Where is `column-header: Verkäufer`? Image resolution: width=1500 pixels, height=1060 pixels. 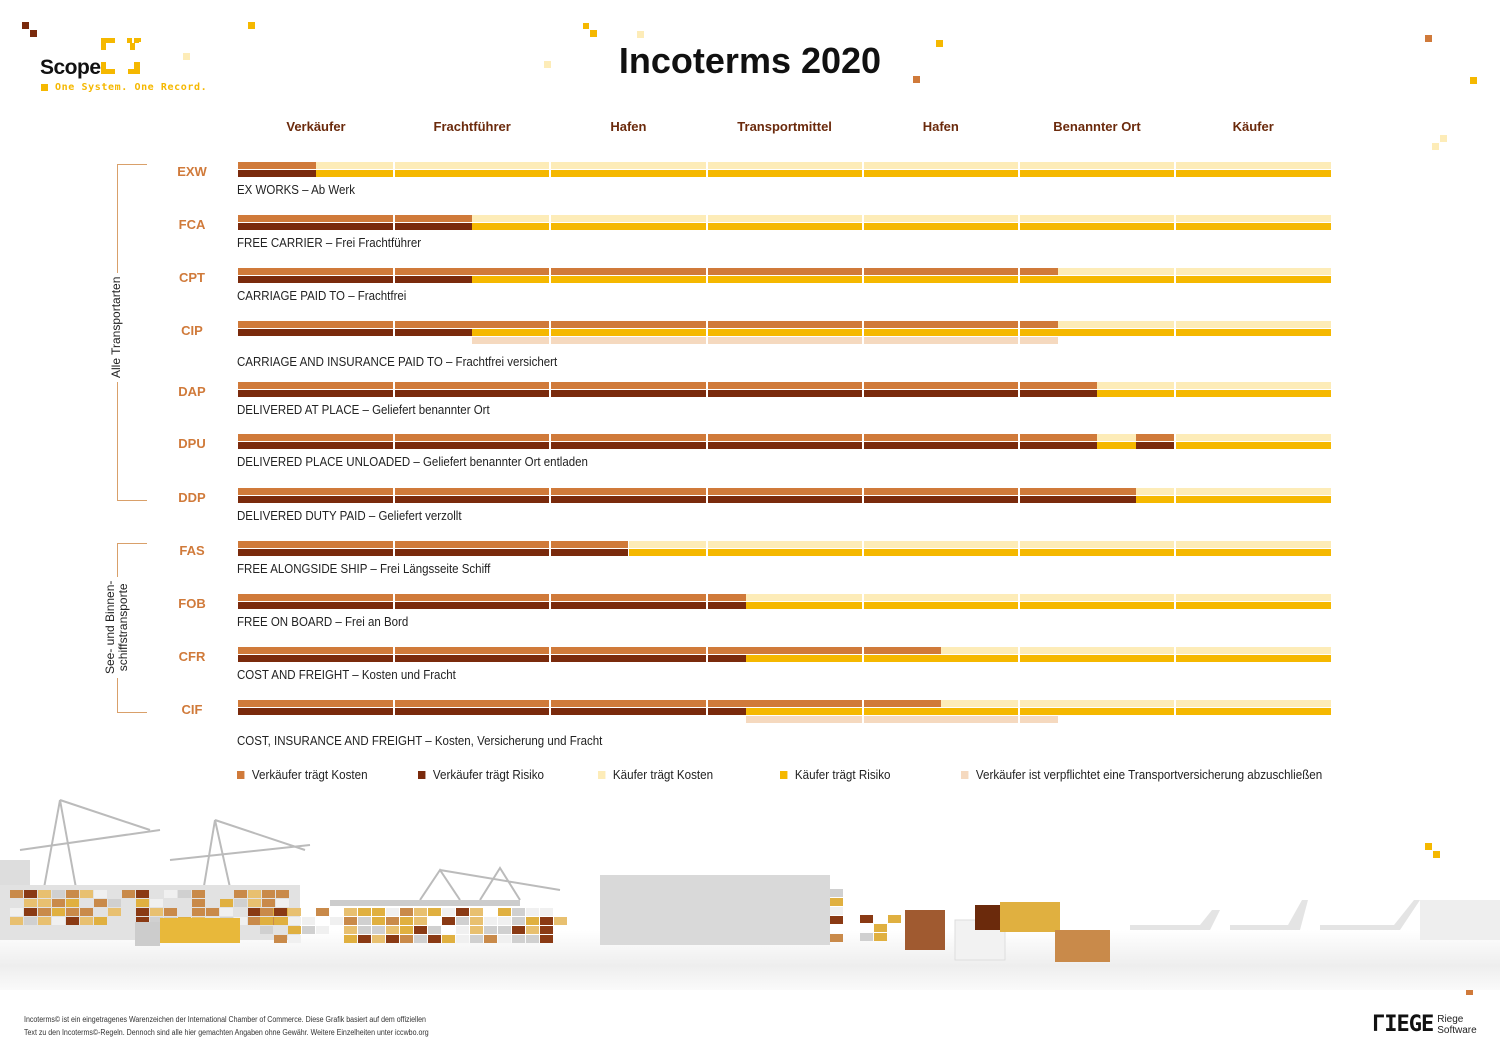
column-header: Verkäufer is located at coordinates (316, 126).